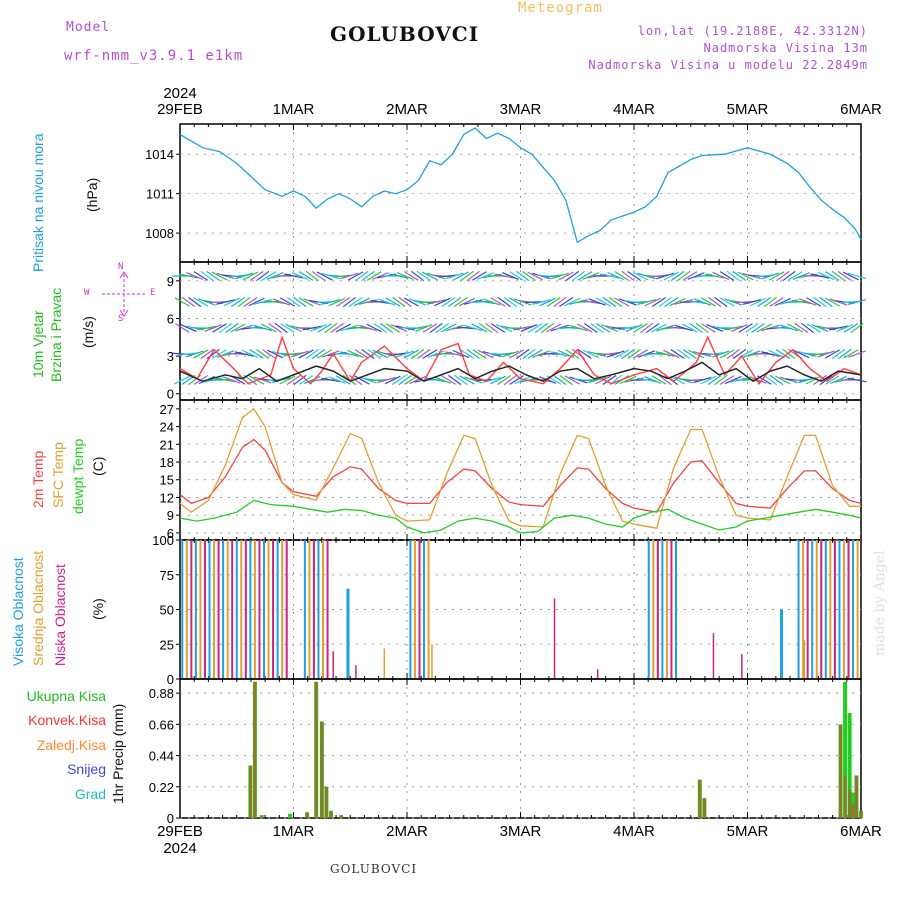 The image size is (900, 900). Describe the element at coordinates (167, 575) in the screenshot. I see `y-tick-label: 75` at that location.